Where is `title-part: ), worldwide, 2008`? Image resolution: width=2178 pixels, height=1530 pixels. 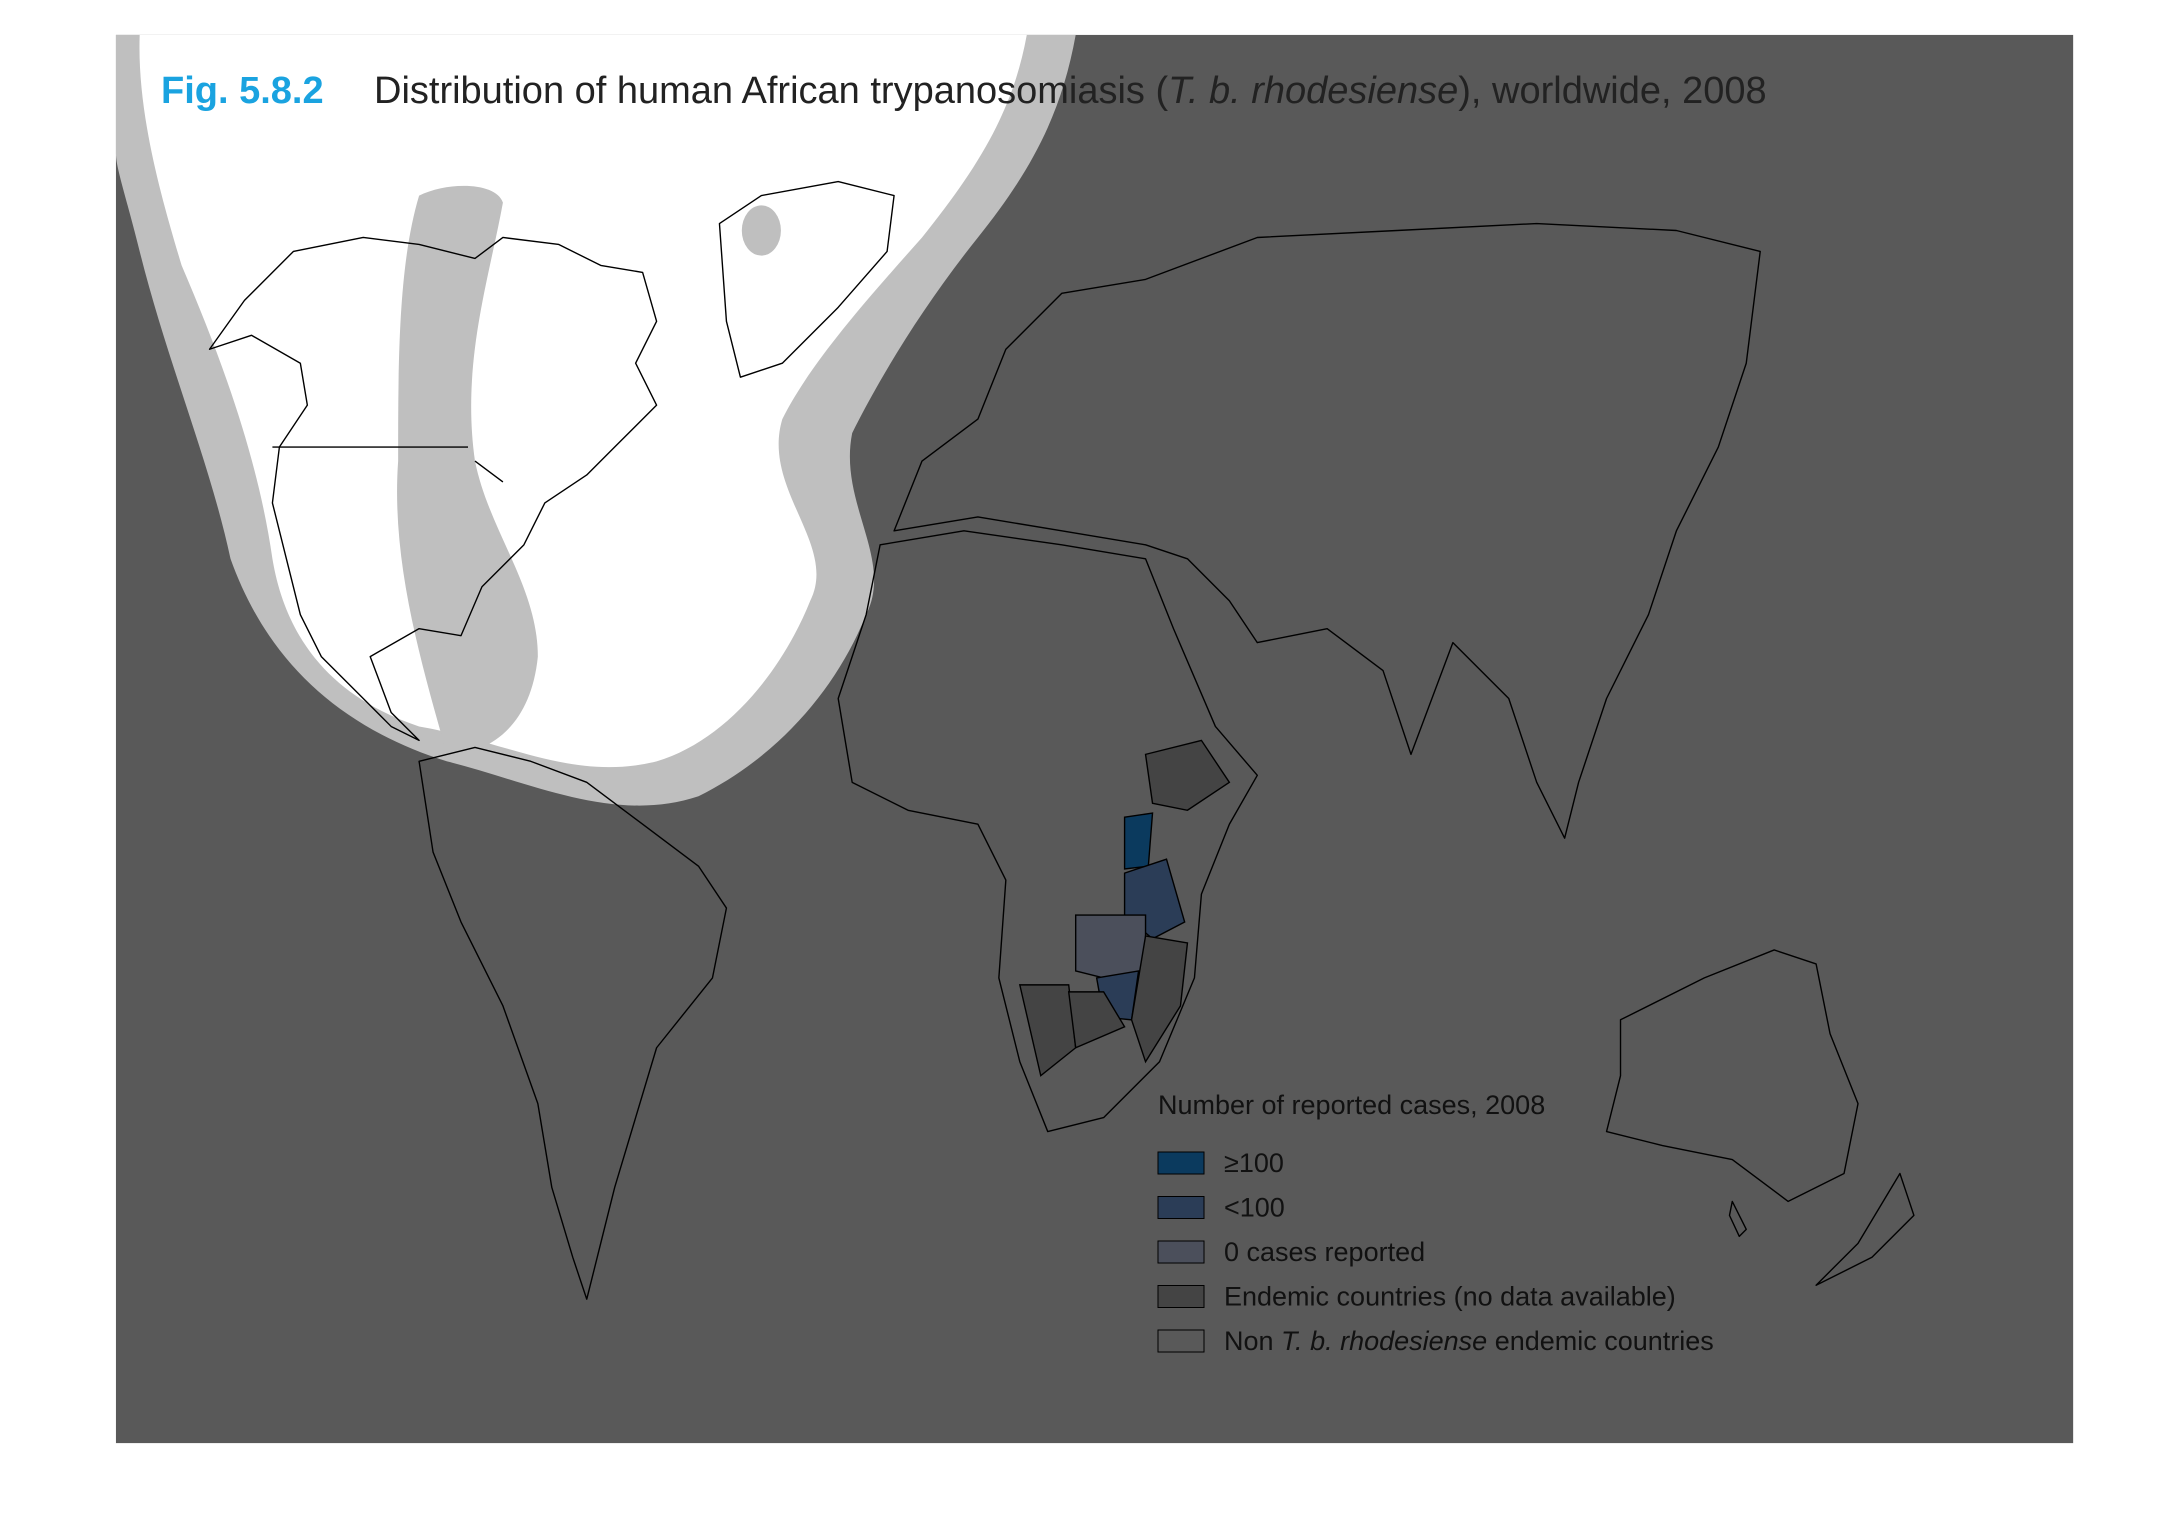
title-part: ), worldwide, 2008 is located at coordinates (1612, 91).